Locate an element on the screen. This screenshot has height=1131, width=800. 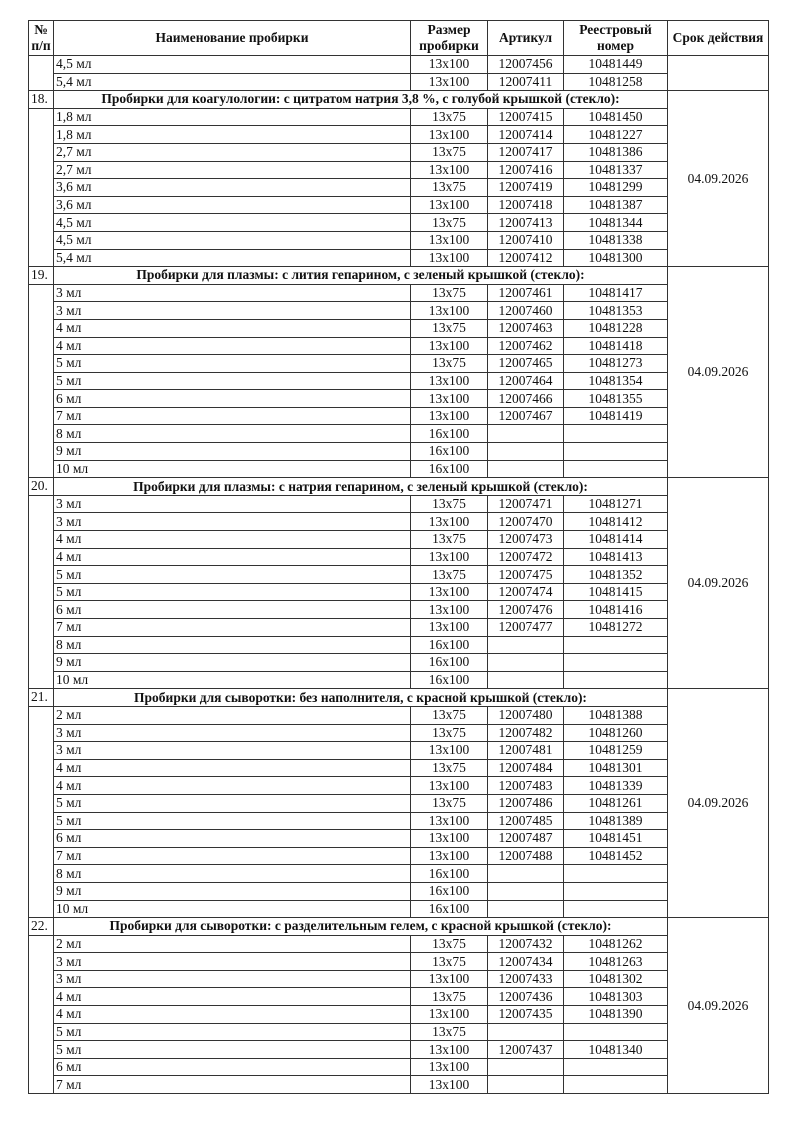
table-row: 5,4 мл 13x100 12007412 10481300 is located at coordinates (399, 258).